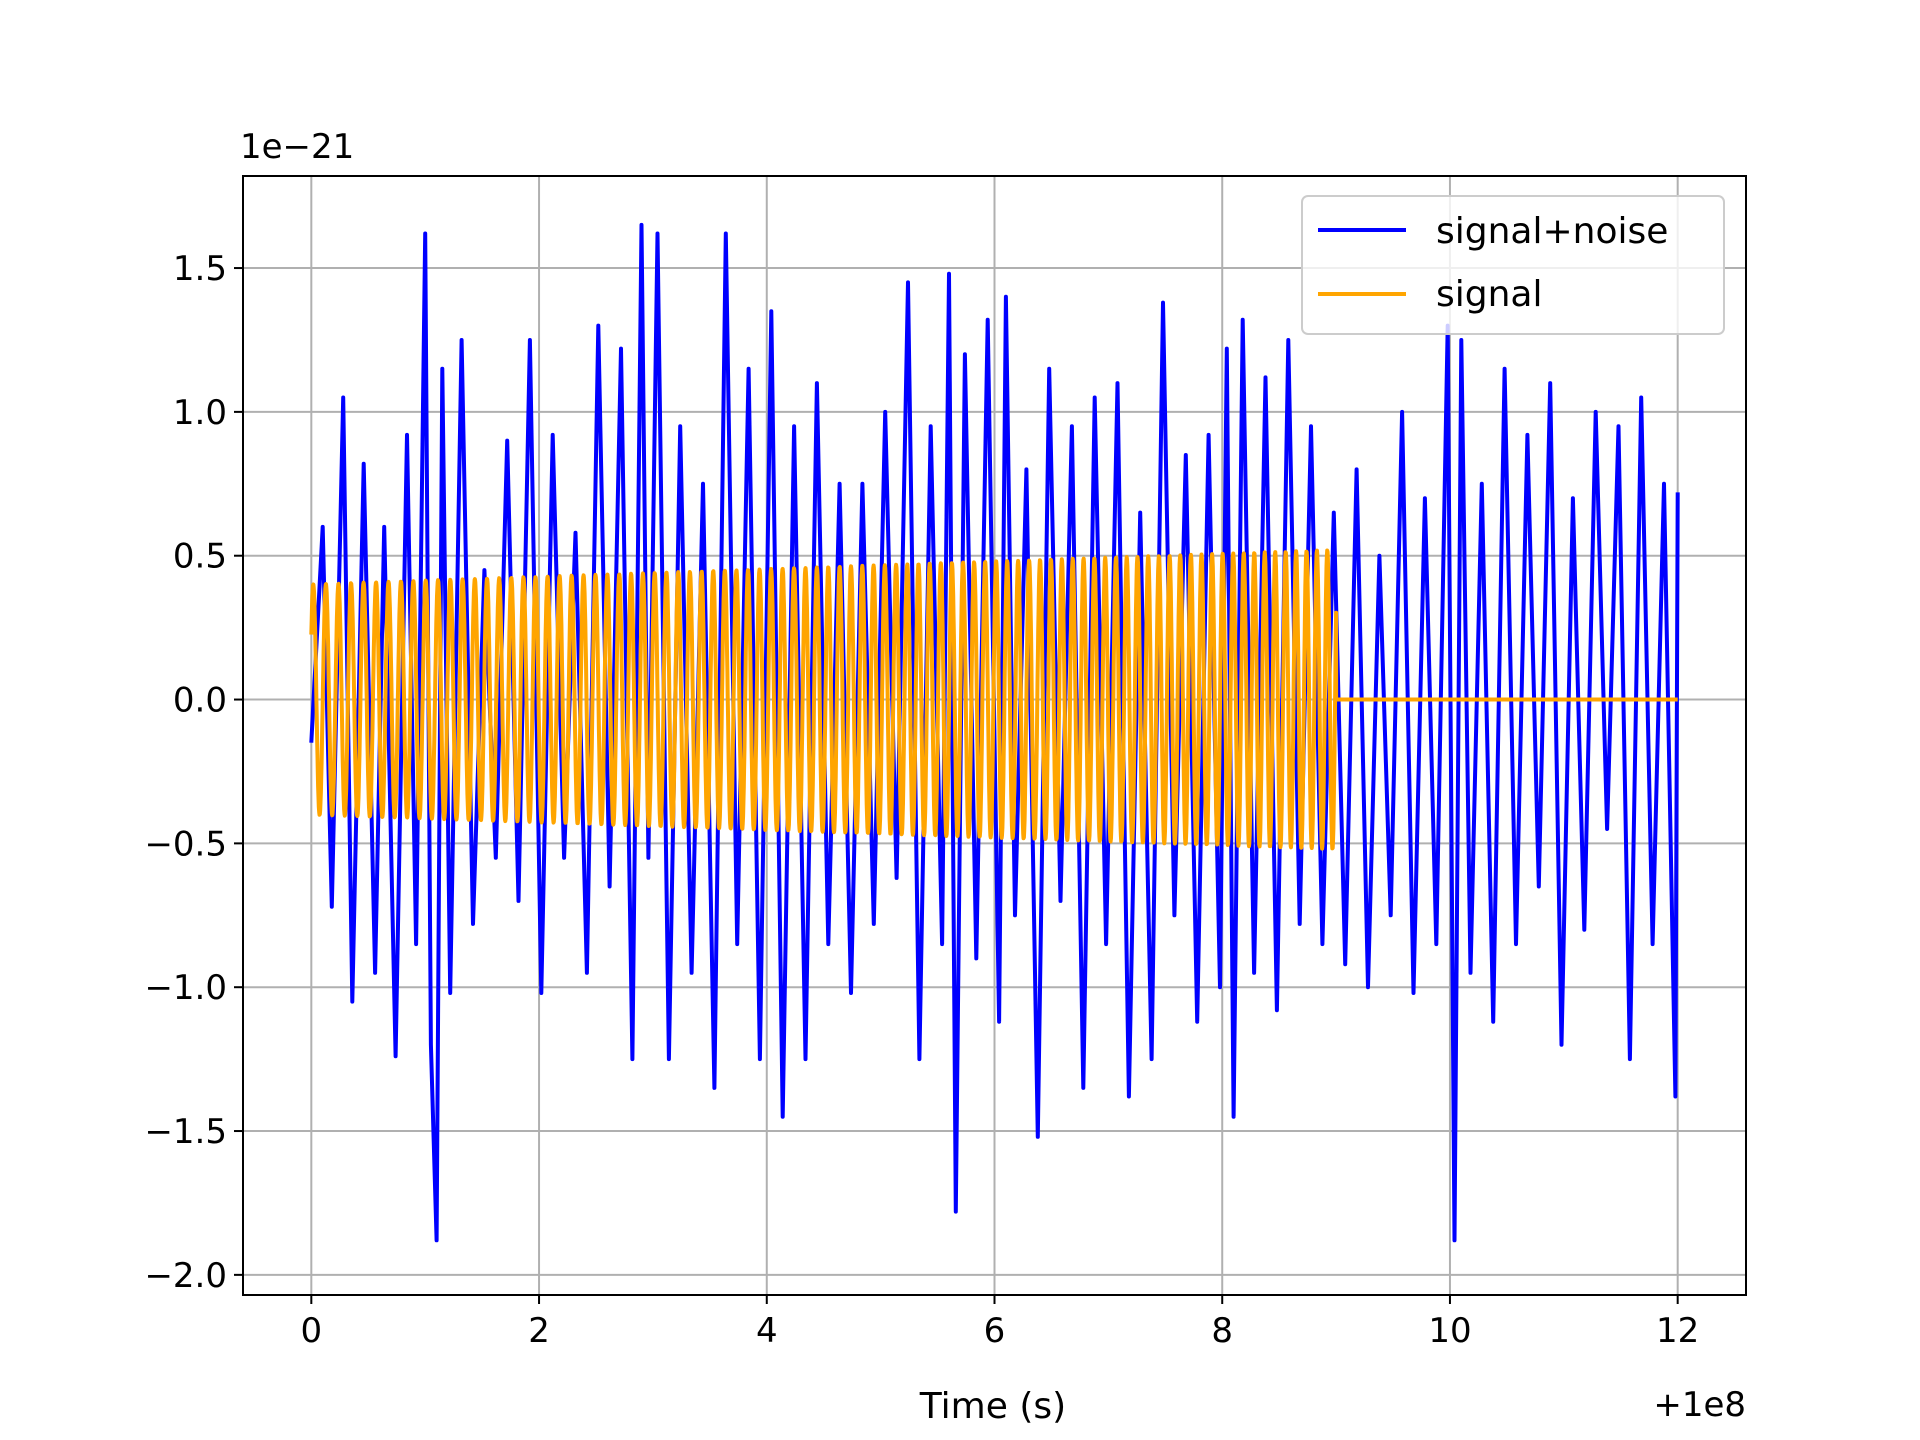 The image size is (1920, 1440). Describe the element at coordinates (200, 269) in the screenshot. I see `y-tick-label: 1.5` at that location.